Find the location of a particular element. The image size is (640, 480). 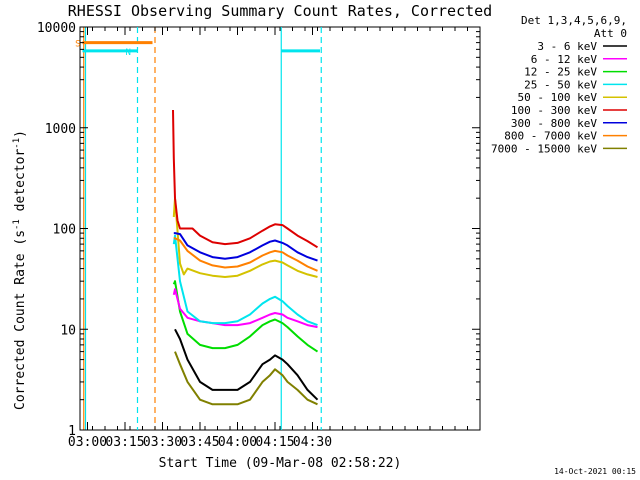

y-axis-label-mid: detector is located at coordinates (20, 184).